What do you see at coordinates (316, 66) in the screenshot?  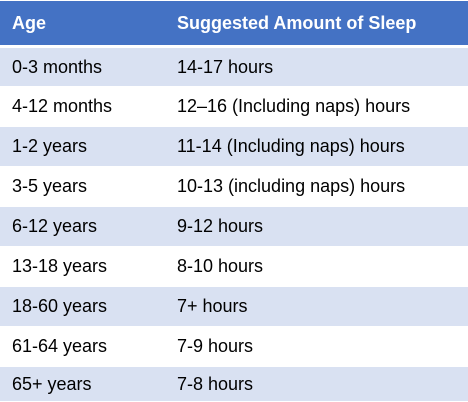 I see `amount-cell: 14-17 hours` at bounding box center [316, 66].